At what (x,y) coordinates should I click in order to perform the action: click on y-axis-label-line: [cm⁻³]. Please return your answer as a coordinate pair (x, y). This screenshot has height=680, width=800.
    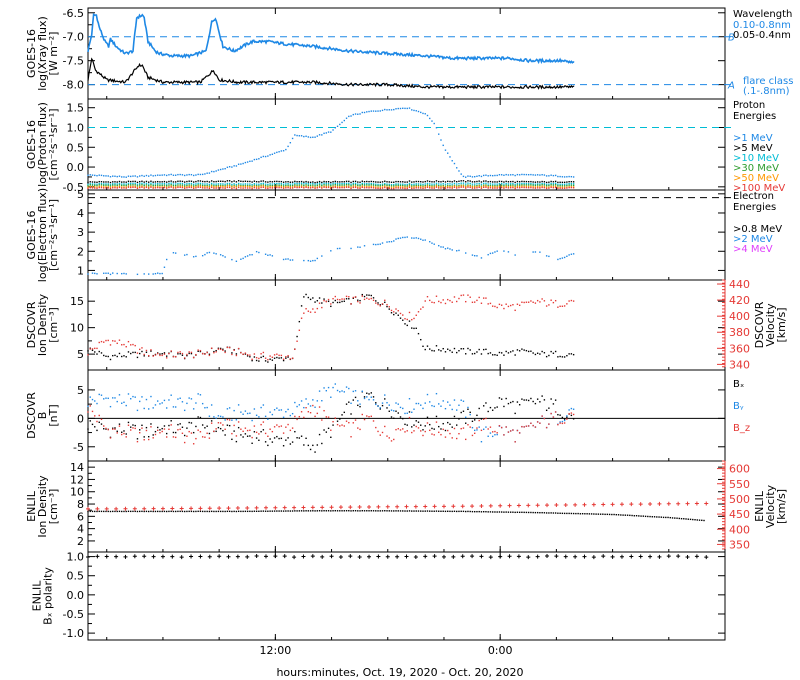
    Looking at the image, I should click on (53, 325).